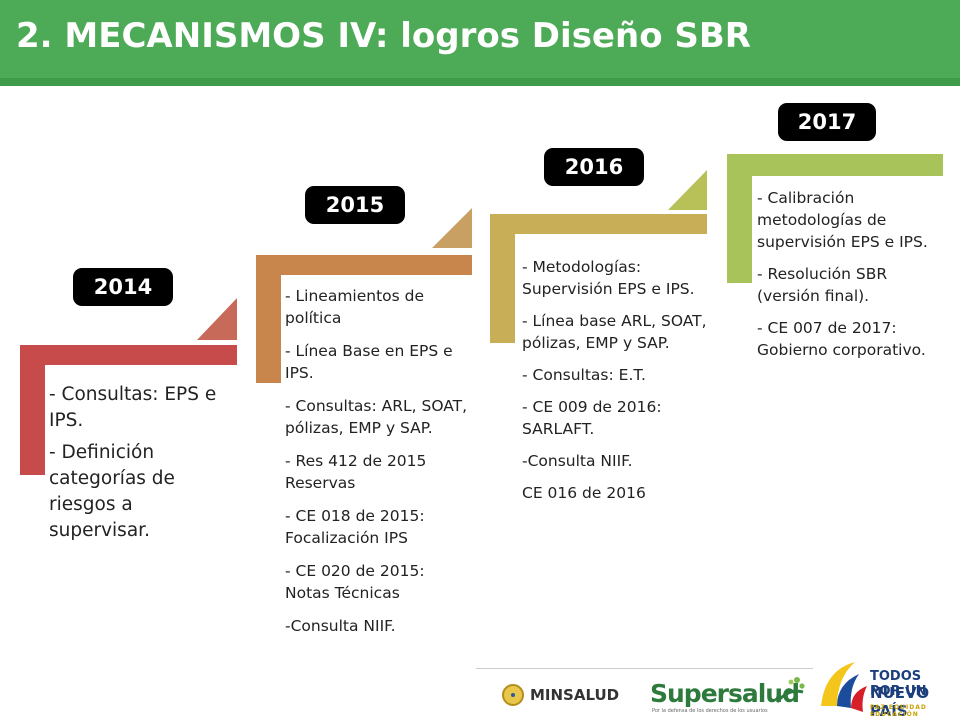 This screenshot has width=960, height=720. Describe the element at coordinates (369, 362) in the screenshot. I see `list-item: - Línea Base en EPS e IPS.` at that location.